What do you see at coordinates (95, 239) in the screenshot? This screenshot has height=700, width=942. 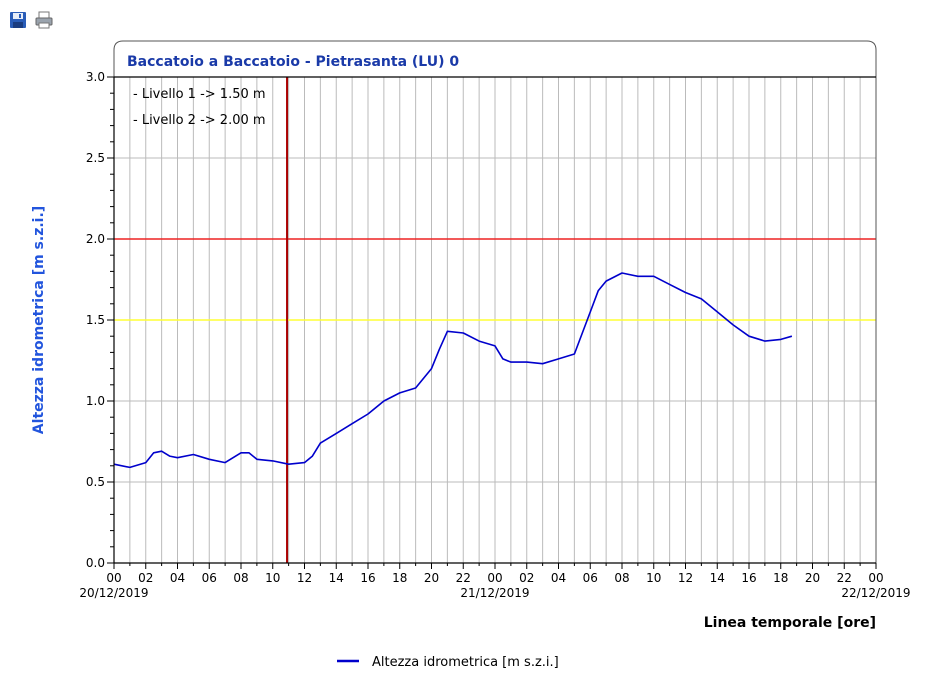 I see `y-tick-label: 2.0` at bounding box center [95, 239].